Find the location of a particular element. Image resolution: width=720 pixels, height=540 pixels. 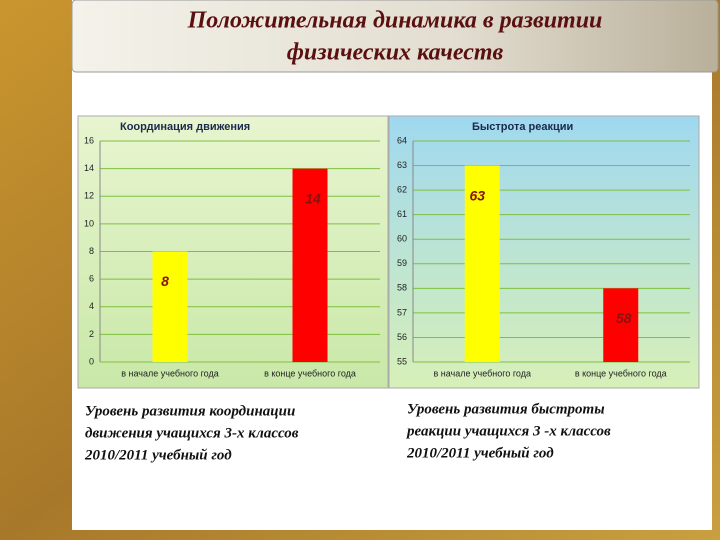

chart-caption: Уровень развития координации is located at coordinates (190, 411).